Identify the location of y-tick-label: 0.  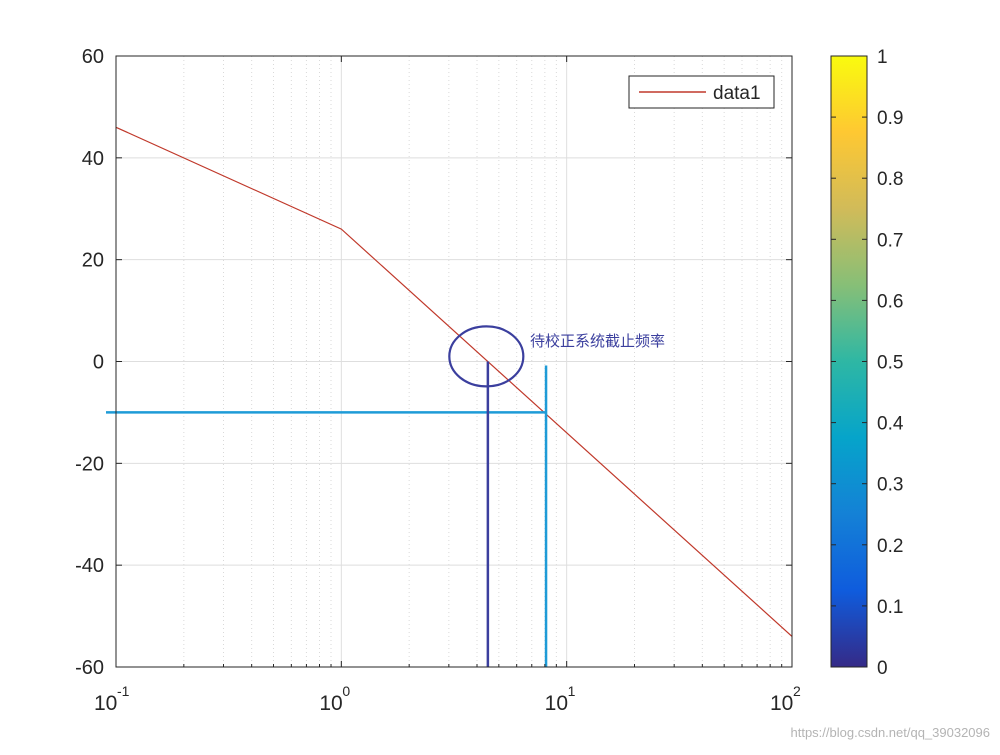
(98, 363).